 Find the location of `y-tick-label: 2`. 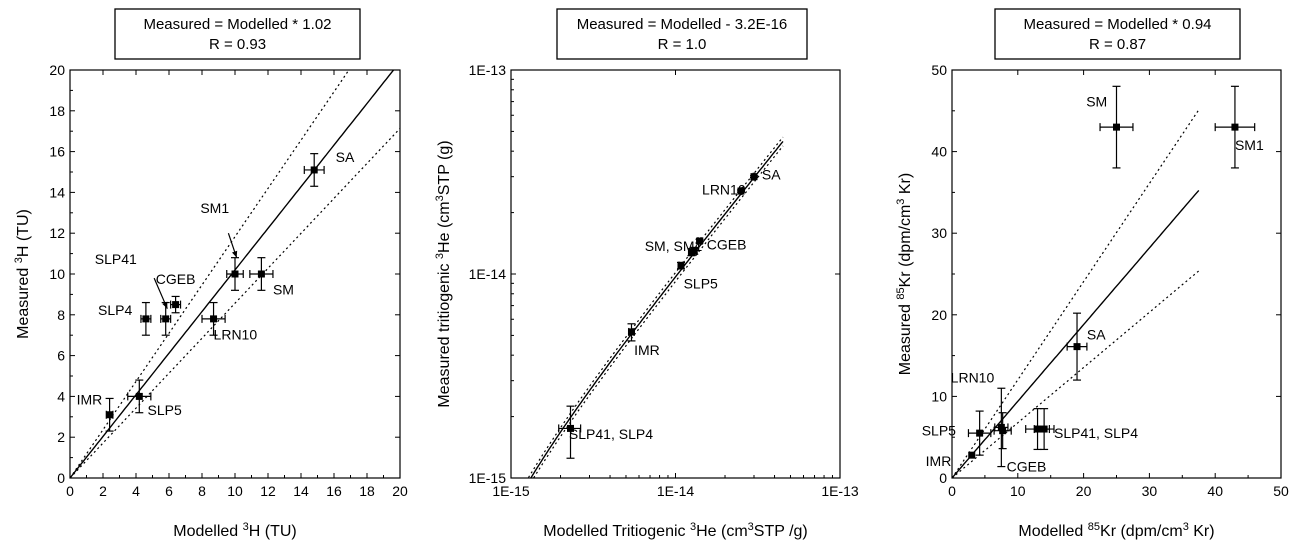

y-tick-label: 2 is located at coordinates (61, 437).